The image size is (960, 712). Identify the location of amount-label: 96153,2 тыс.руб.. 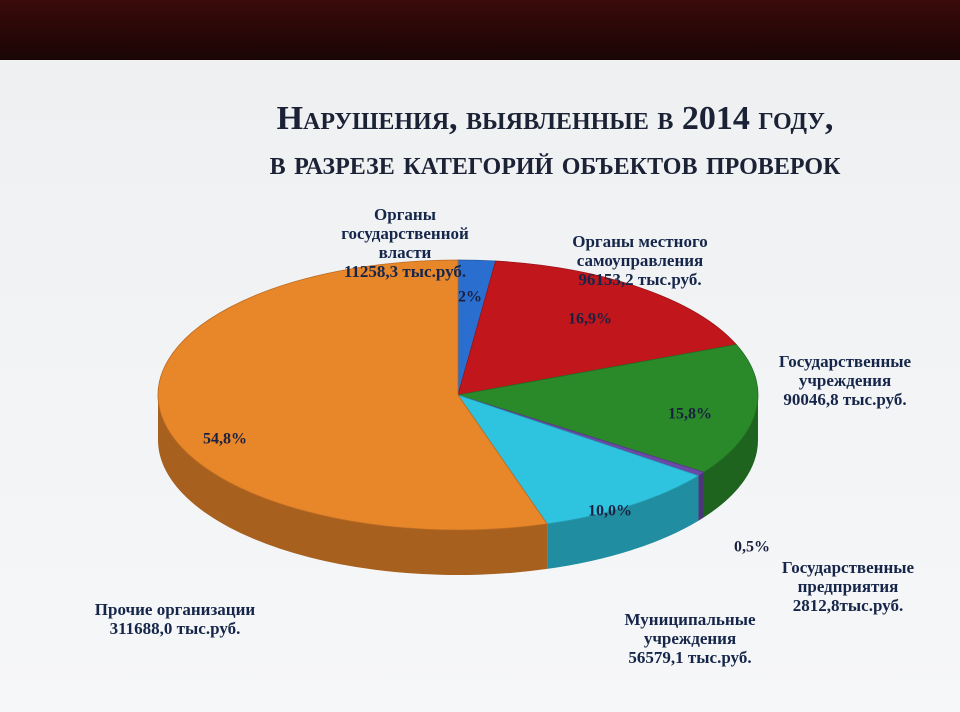
(640, 279).